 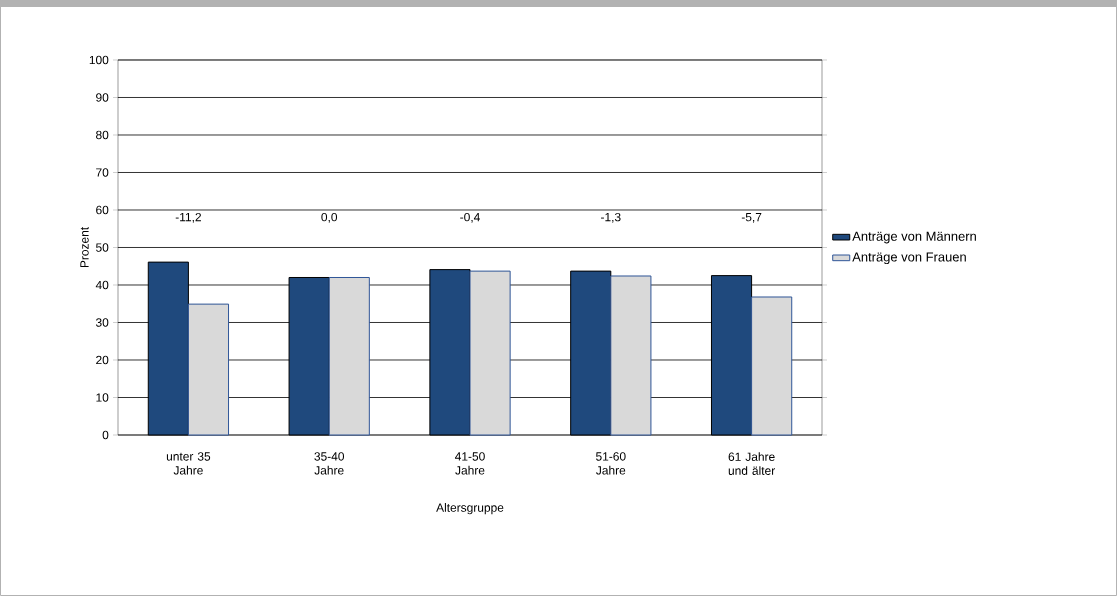 I want to click on x-tick-label: 61 Jahre und älter, so click(x=751, y=463).